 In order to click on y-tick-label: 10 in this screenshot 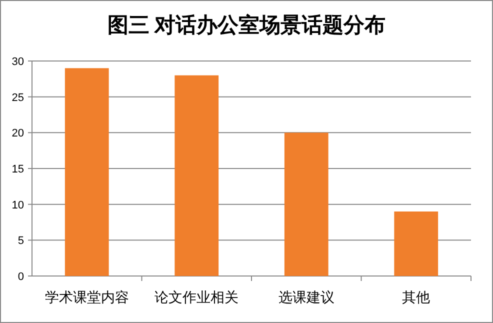, I will do `click(18, 205)`.